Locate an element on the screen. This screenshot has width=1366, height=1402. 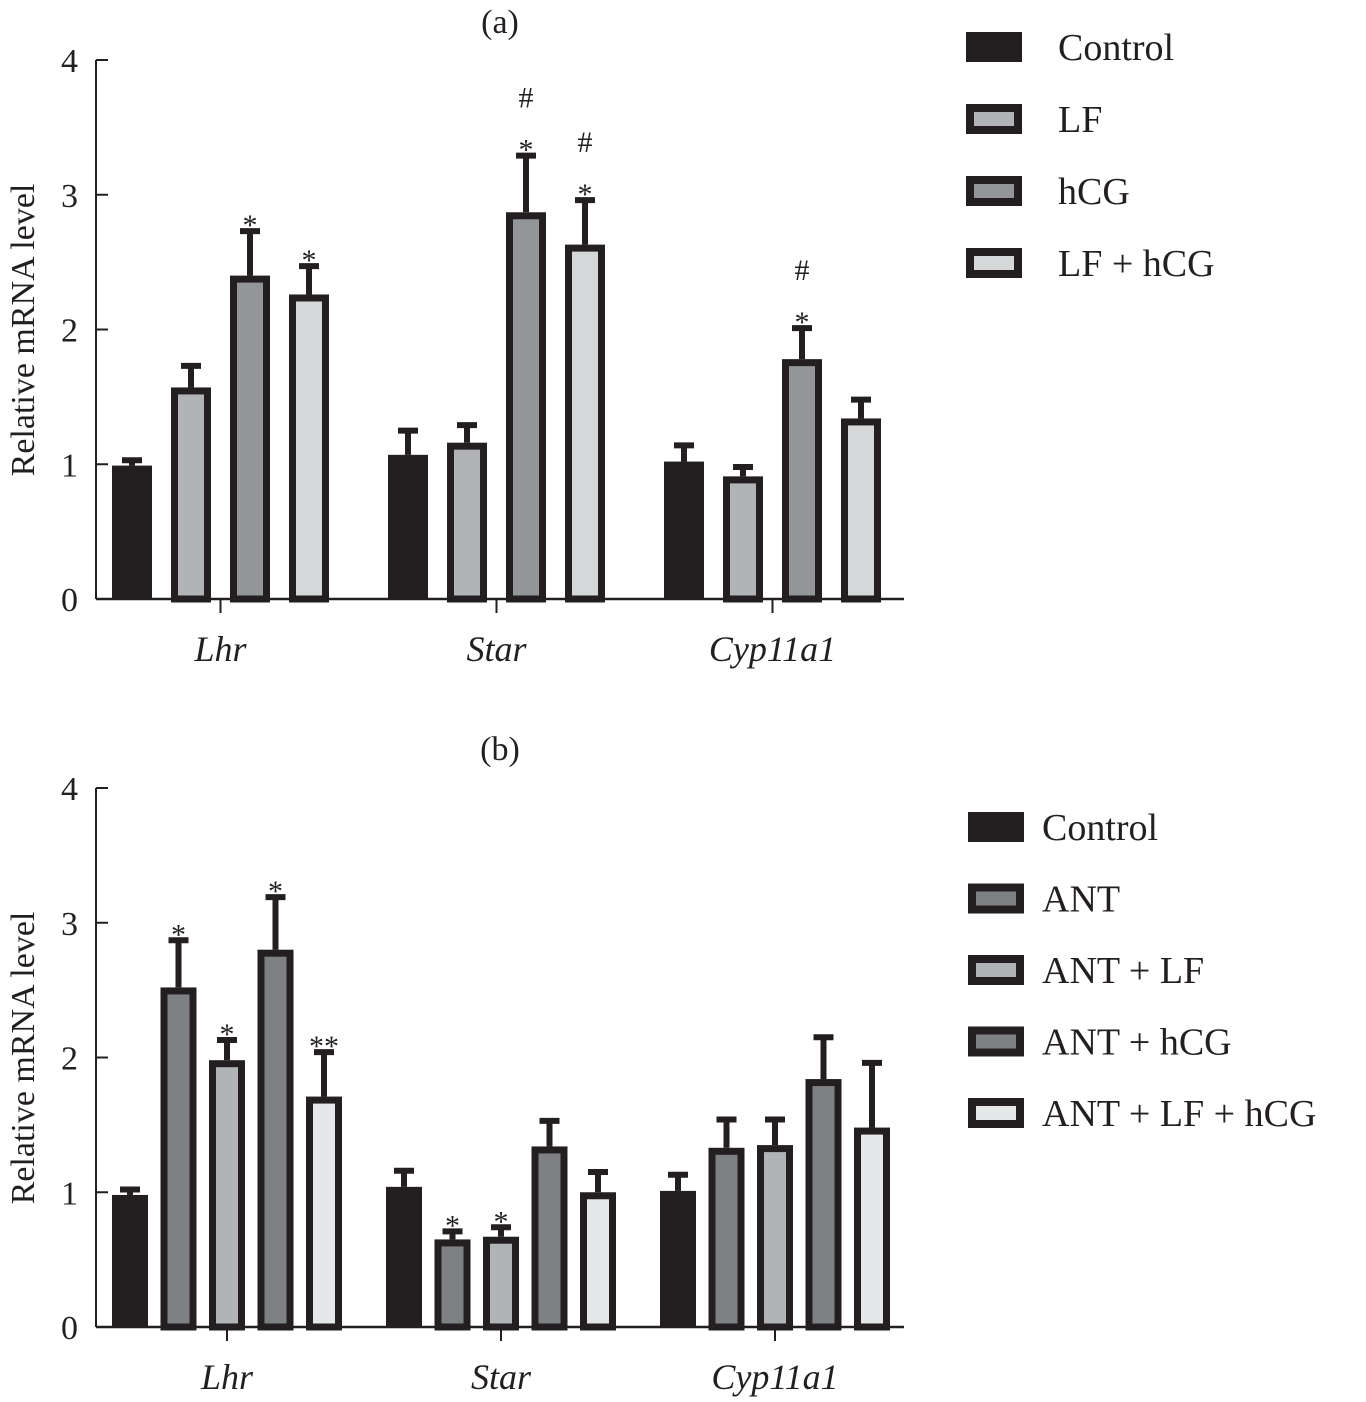
legend-label: ANT is located at coordinates (1081, 900).